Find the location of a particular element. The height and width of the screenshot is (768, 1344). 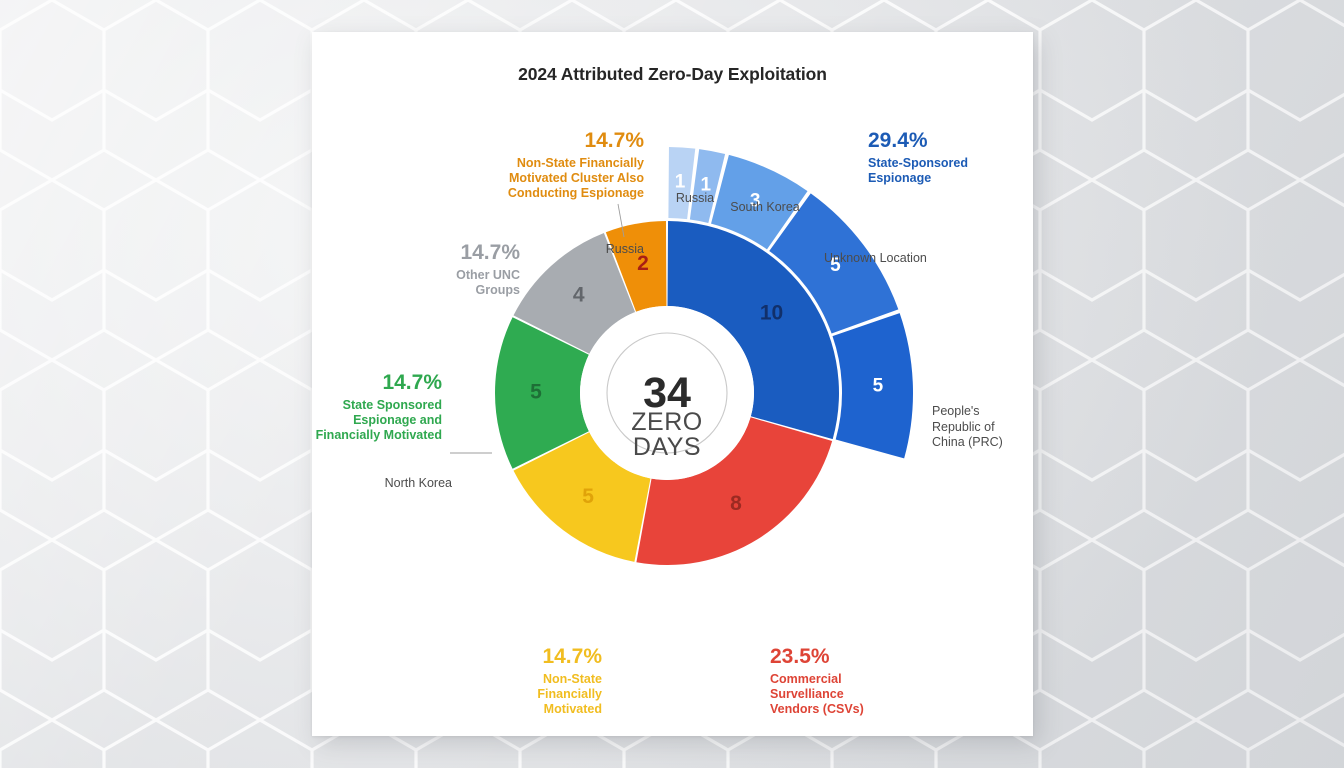

center-hub-circle is located at coordinates (667, 393).